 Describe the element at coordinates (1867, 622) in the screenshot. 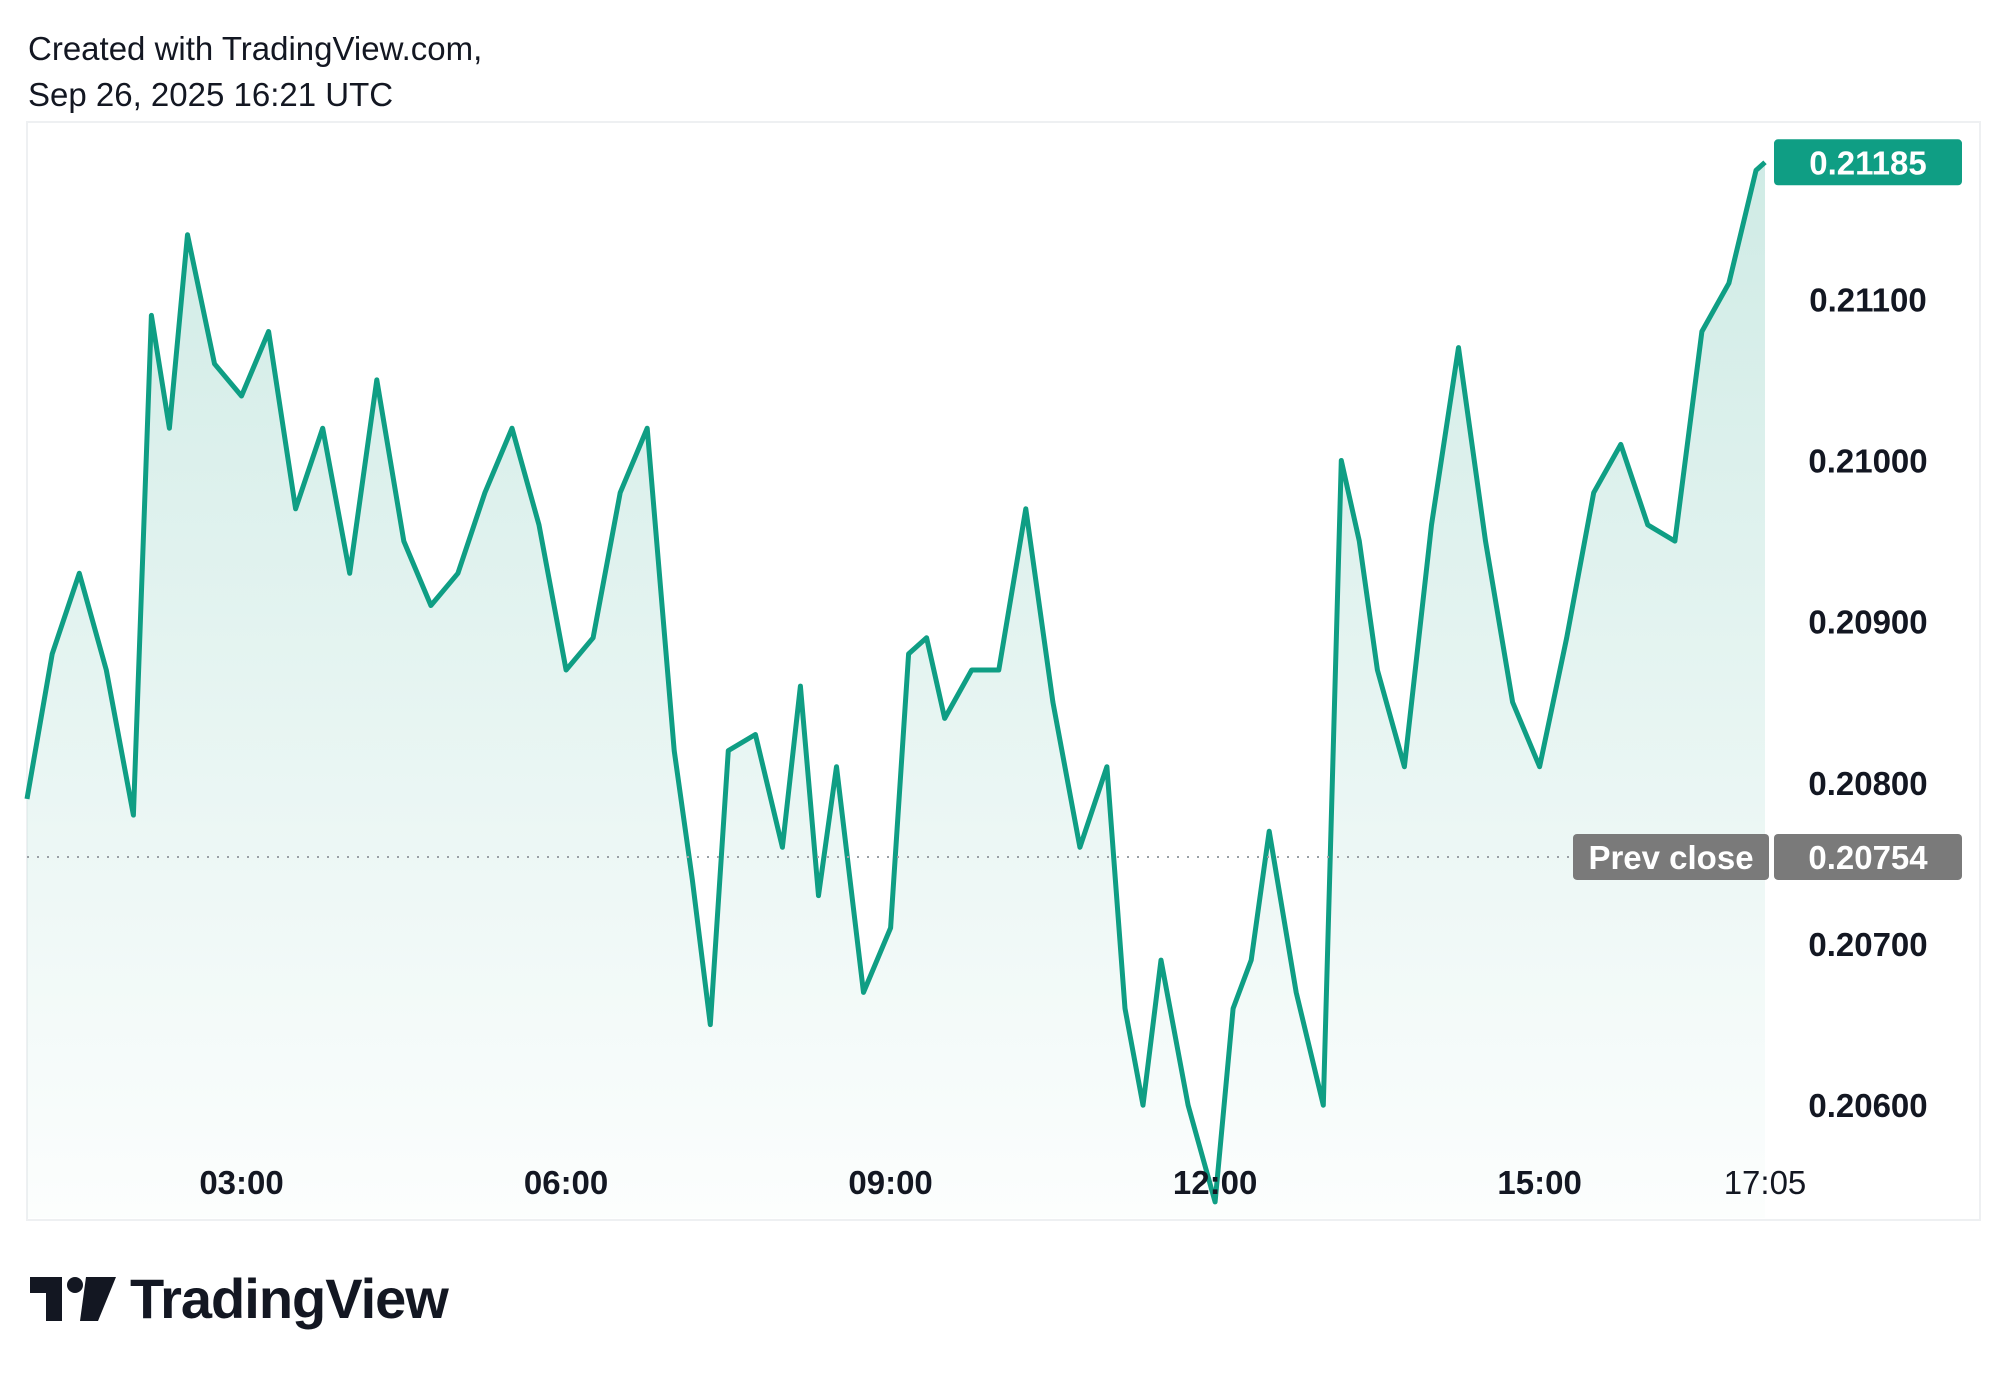

I see `y-tick-label: 0.20900` at that location.